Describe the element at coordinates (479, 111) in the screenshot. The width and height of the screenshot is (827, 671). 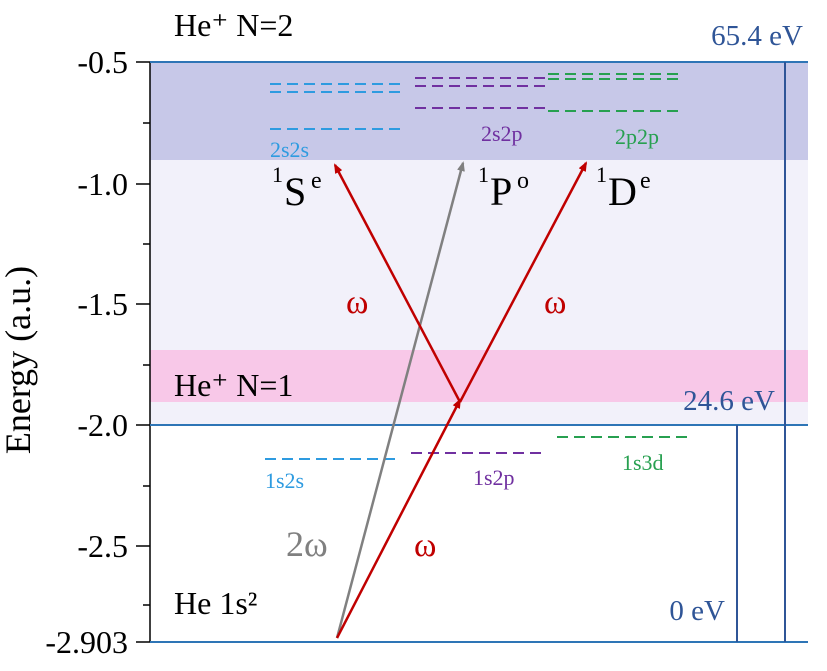
I see `he-plus-n2-band` at that location.